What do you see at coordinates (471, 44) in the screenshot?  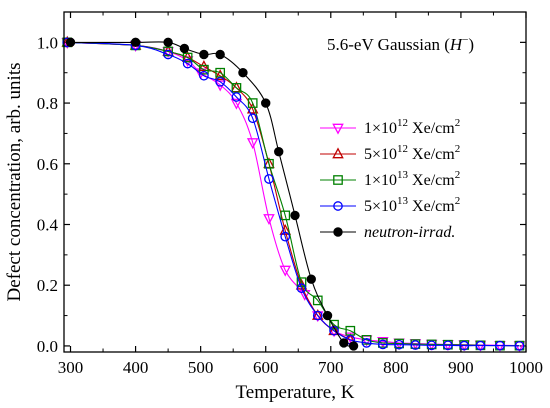 I see `annotation-suffix: )` at bounding box center [471, 44].